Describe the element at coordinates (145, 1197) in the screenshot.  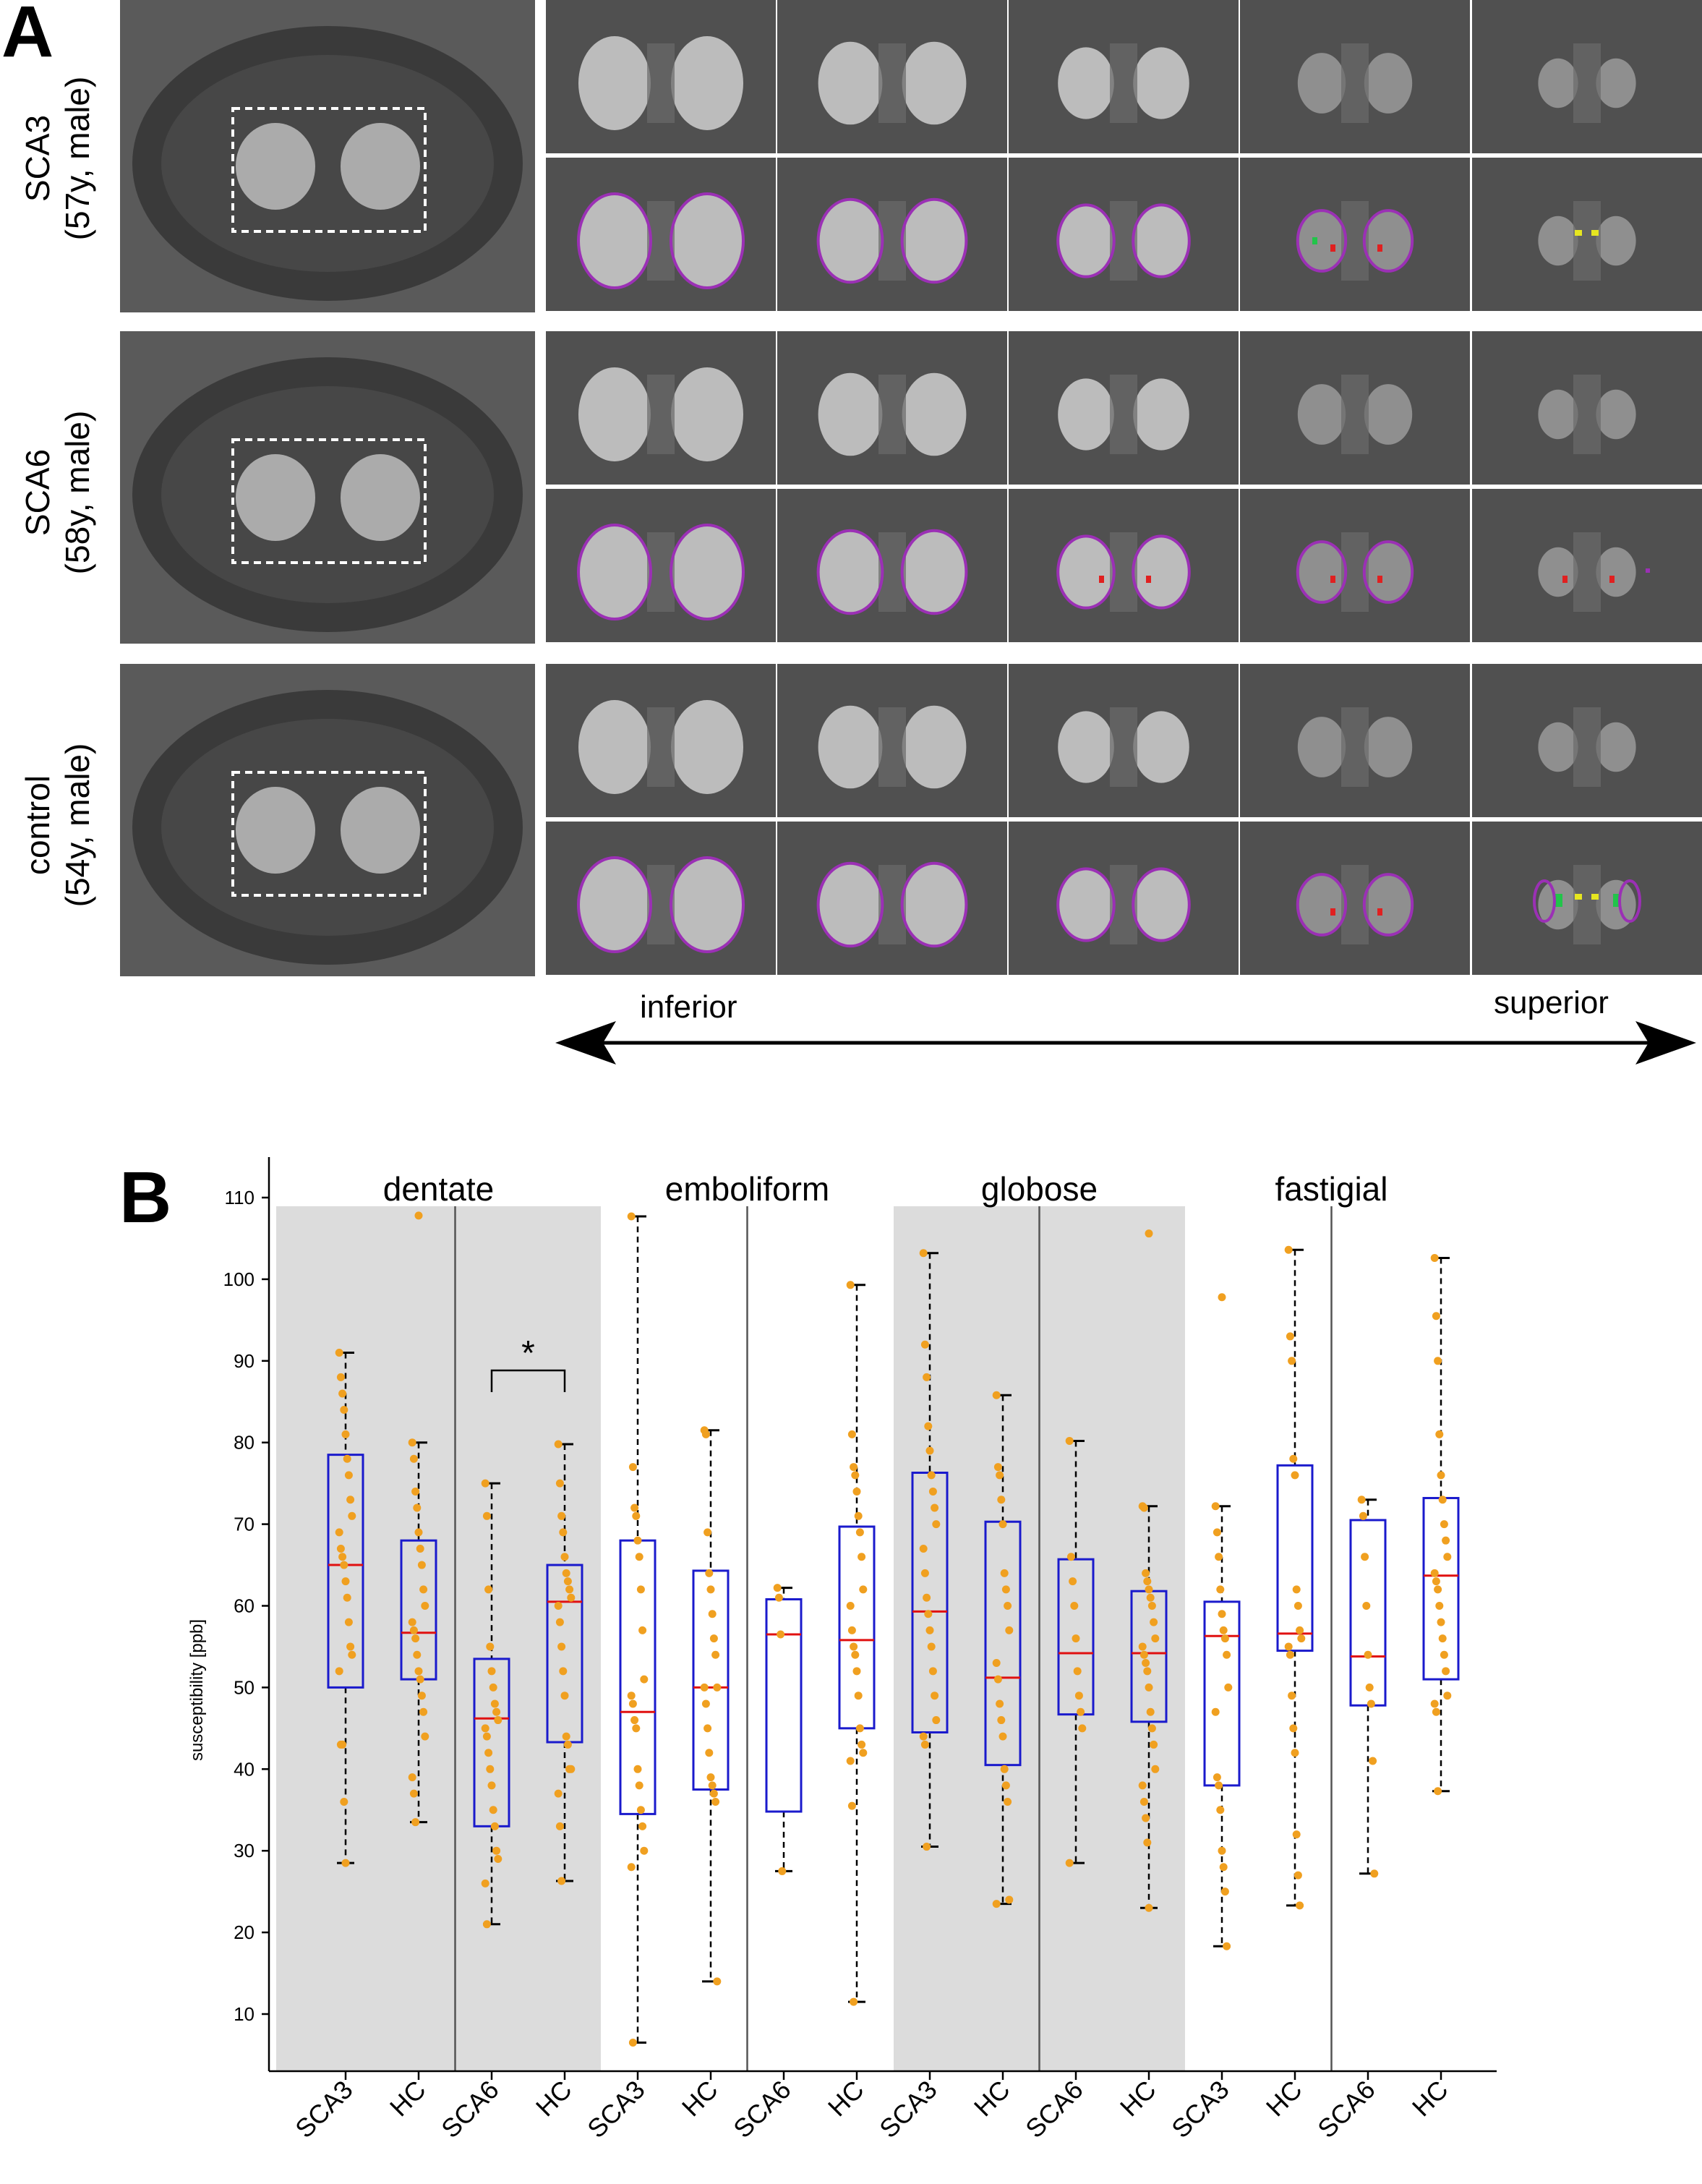
I see `panel-b-letter: B` at that location.